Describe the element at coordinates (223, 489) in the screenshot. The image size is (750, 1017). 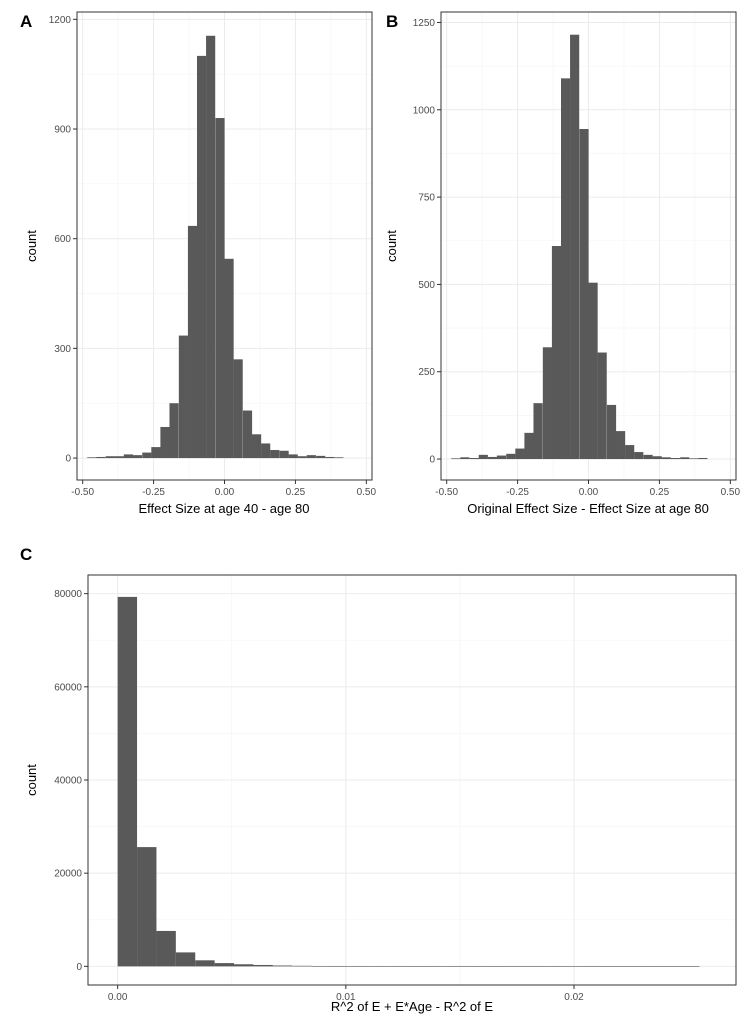
I see `panel-a-x-axis: -0.50 -0.25 0.00 0.25 0.50` at that location.